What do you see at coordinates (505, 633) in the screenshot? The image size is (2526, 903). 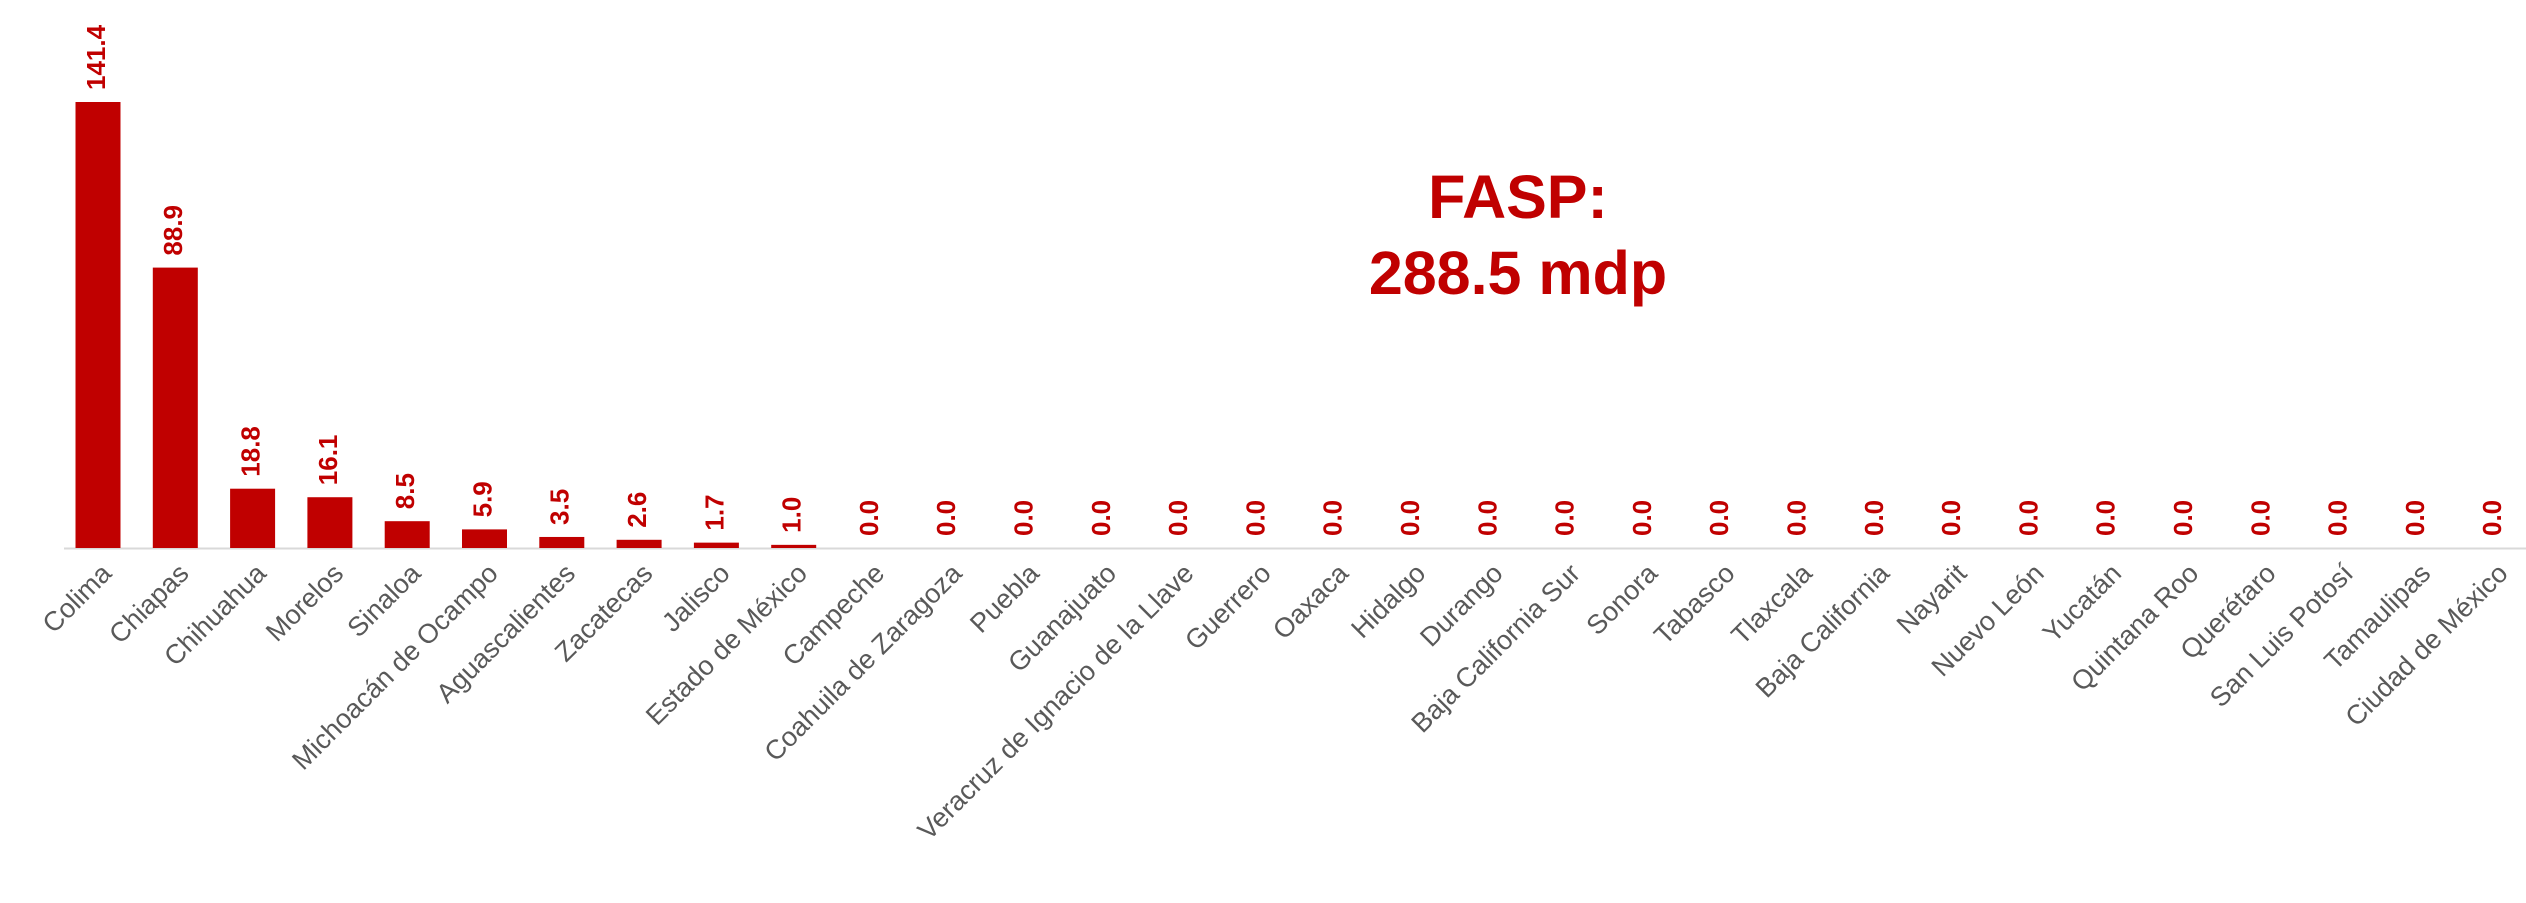 I see `x-tick-label: Aguascalientes` at bounding box center [505, 633].